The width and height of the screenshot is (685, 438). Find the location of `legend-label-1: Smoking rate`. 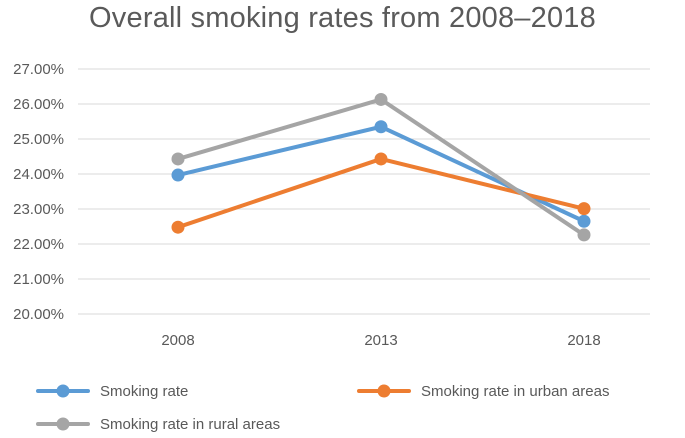

legend-label-1: Smoking rate is located at coordinates (144, 391).